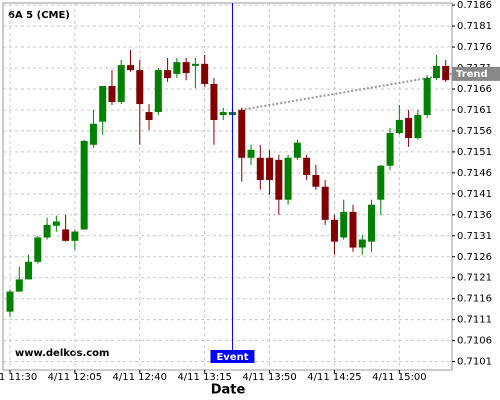 Image resolution: width=500 pixels, height=400 pixels. Describe the element at coordinates (474, 320) in the screenshot. I see `y-tick-label: 0.7111` at that location.